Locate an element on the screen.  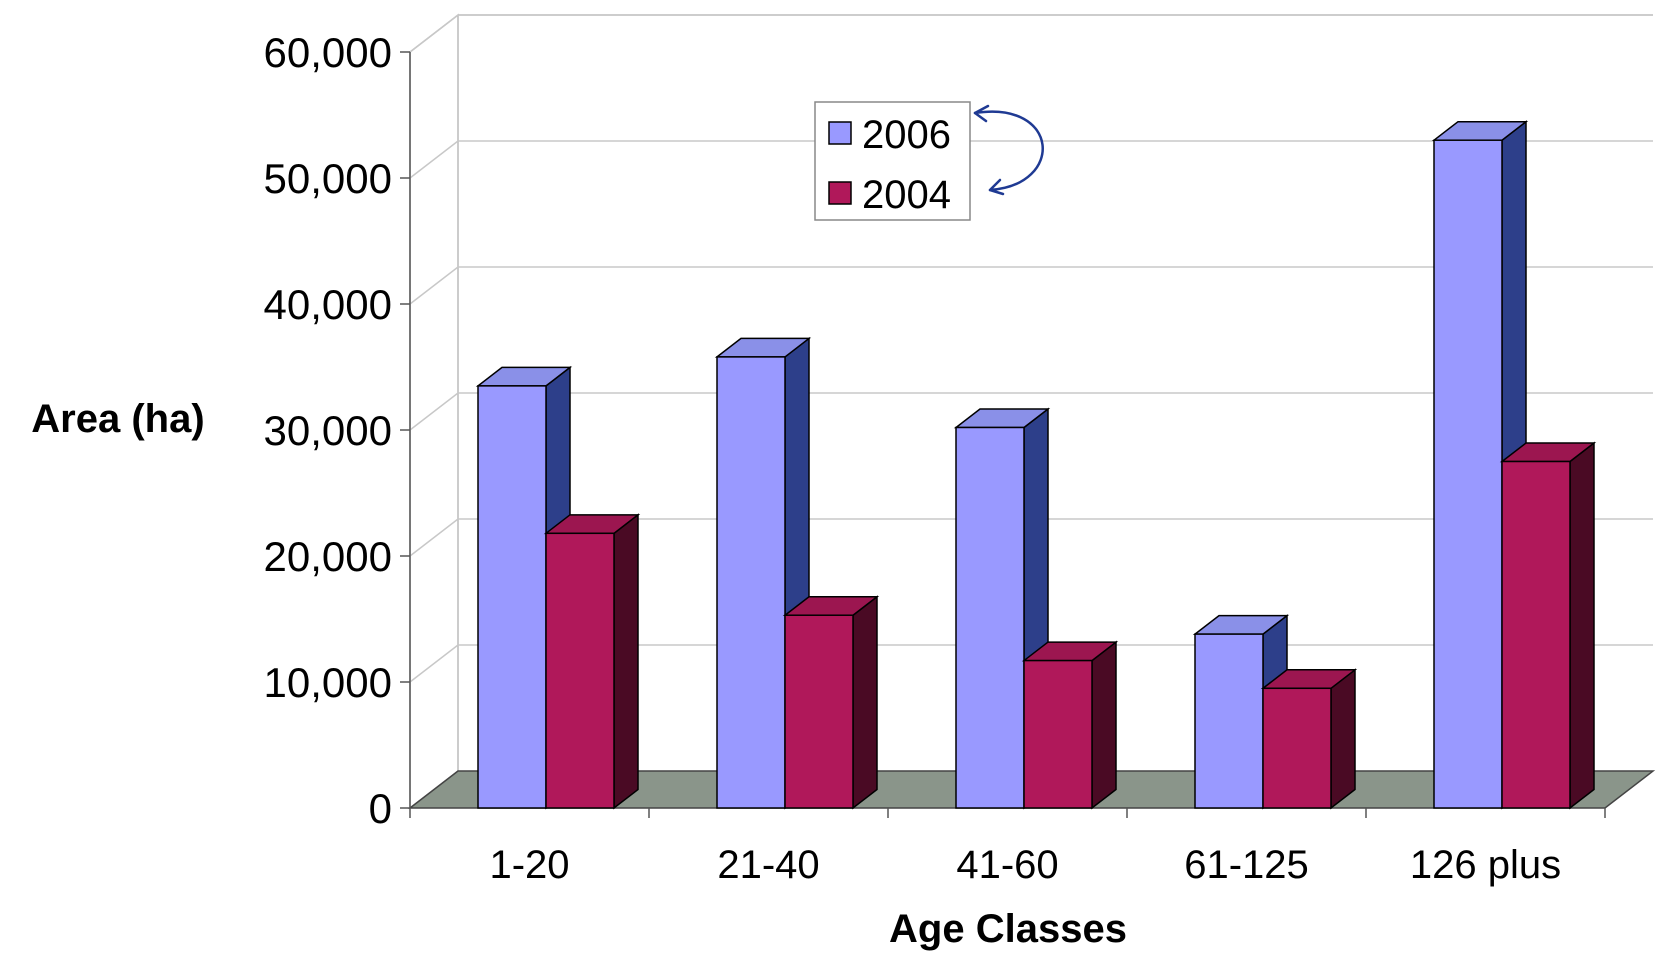
y-tick-label: 60,000 is located at coordinates (328, 52).